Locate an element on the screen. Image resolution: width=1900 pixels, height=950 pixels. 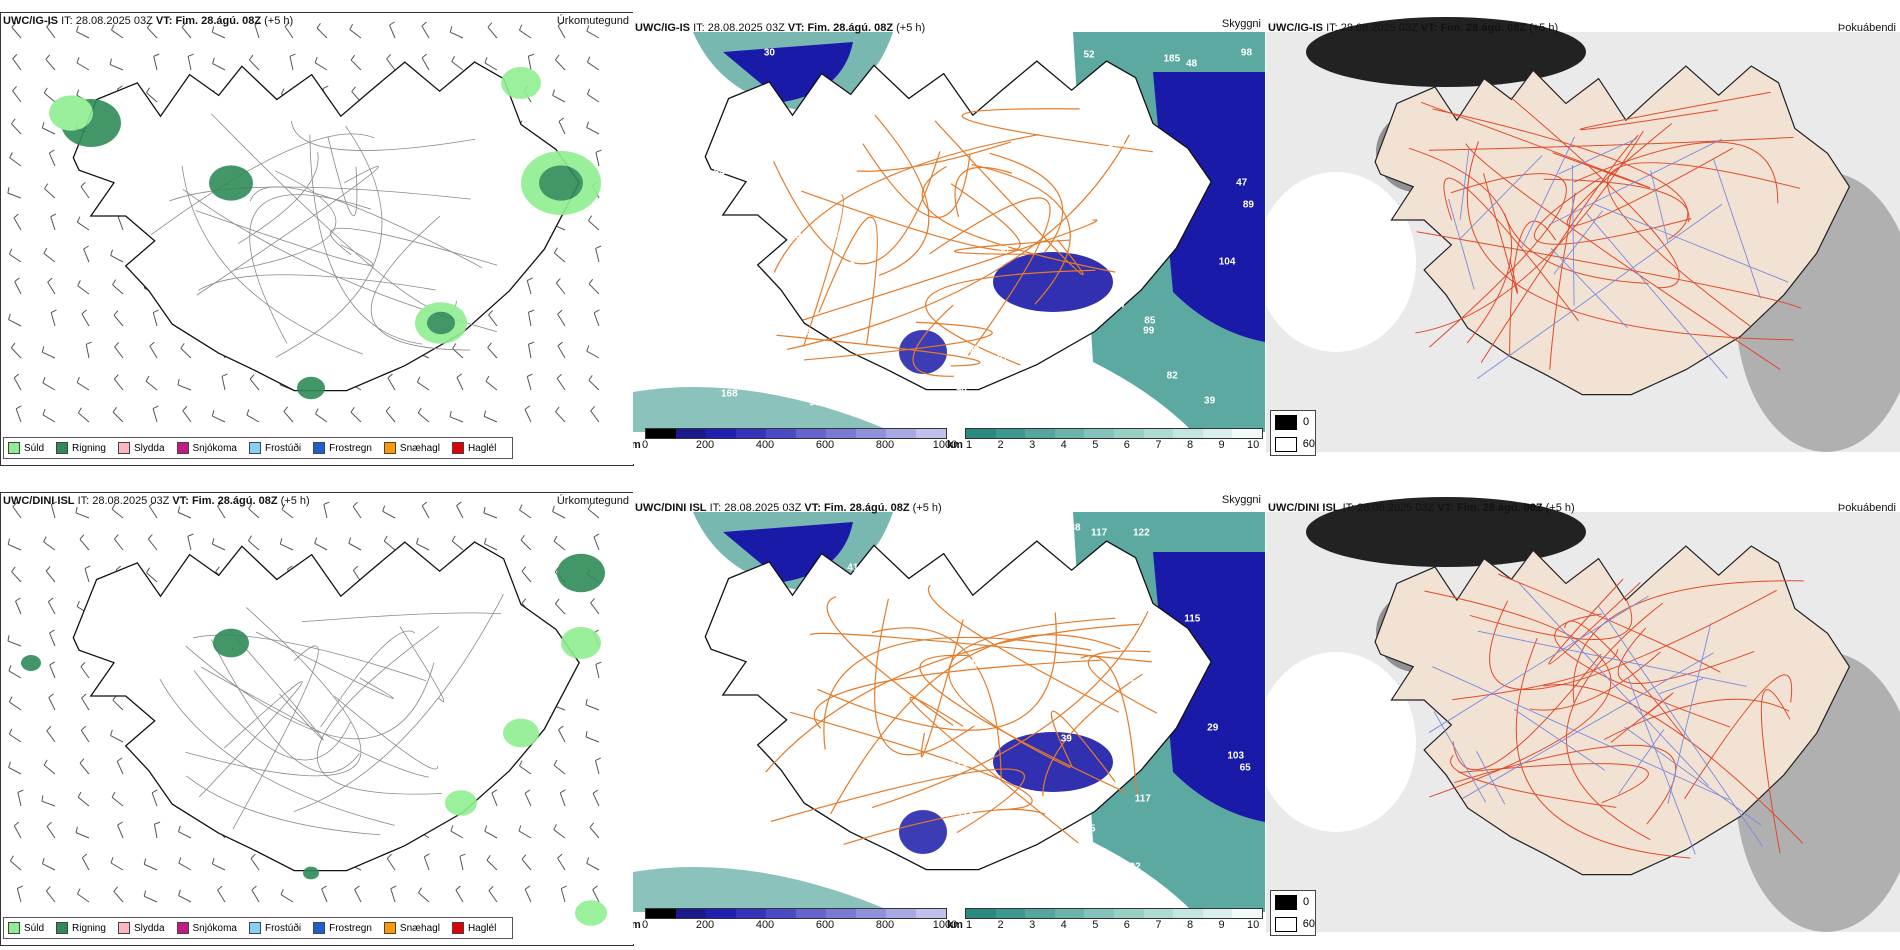
visibility-value: 82 is located at coordinates (1172, 376).